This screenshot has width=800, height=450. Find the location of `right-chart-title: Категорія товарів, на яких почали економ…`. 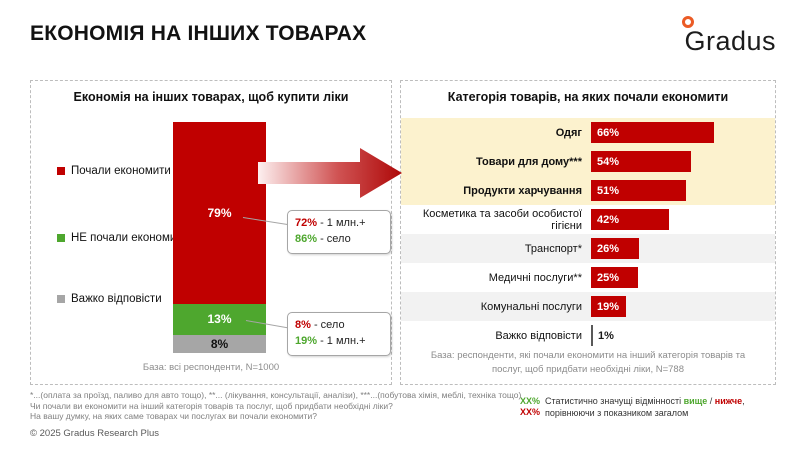

right-chart-title: Категорія товарів, на яких почали економ… is located at coordinates (588, 97).